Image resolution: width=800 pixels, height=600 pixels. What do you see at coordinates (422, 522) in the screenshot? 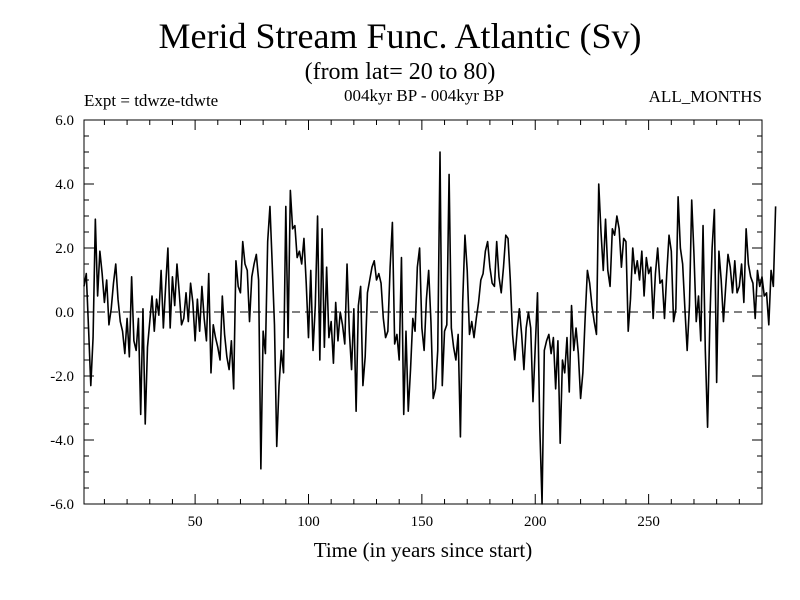
I see `x-tick-label: 150` at bounding box center [422, 522].